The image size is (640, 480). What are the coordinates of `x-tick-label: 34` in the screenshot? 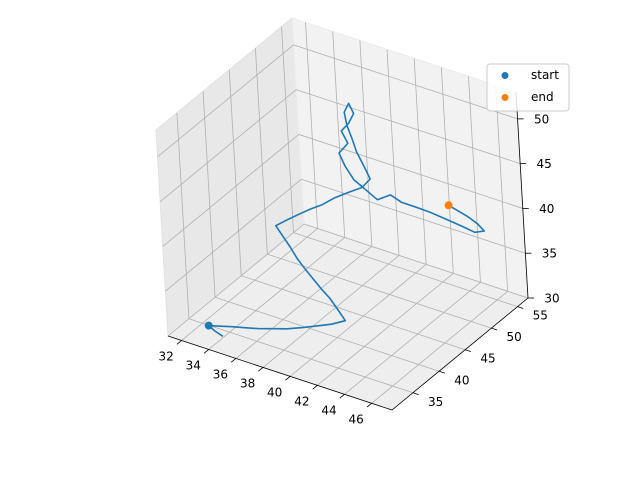 It's located at (193, 366).